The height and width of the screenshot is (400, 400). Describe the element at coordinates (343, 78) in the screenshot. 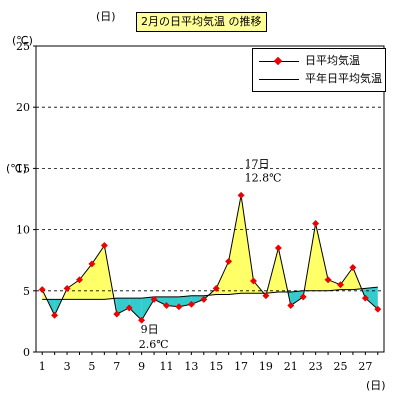

I see `legend-label-normal: 平年日平均気温` at that location.